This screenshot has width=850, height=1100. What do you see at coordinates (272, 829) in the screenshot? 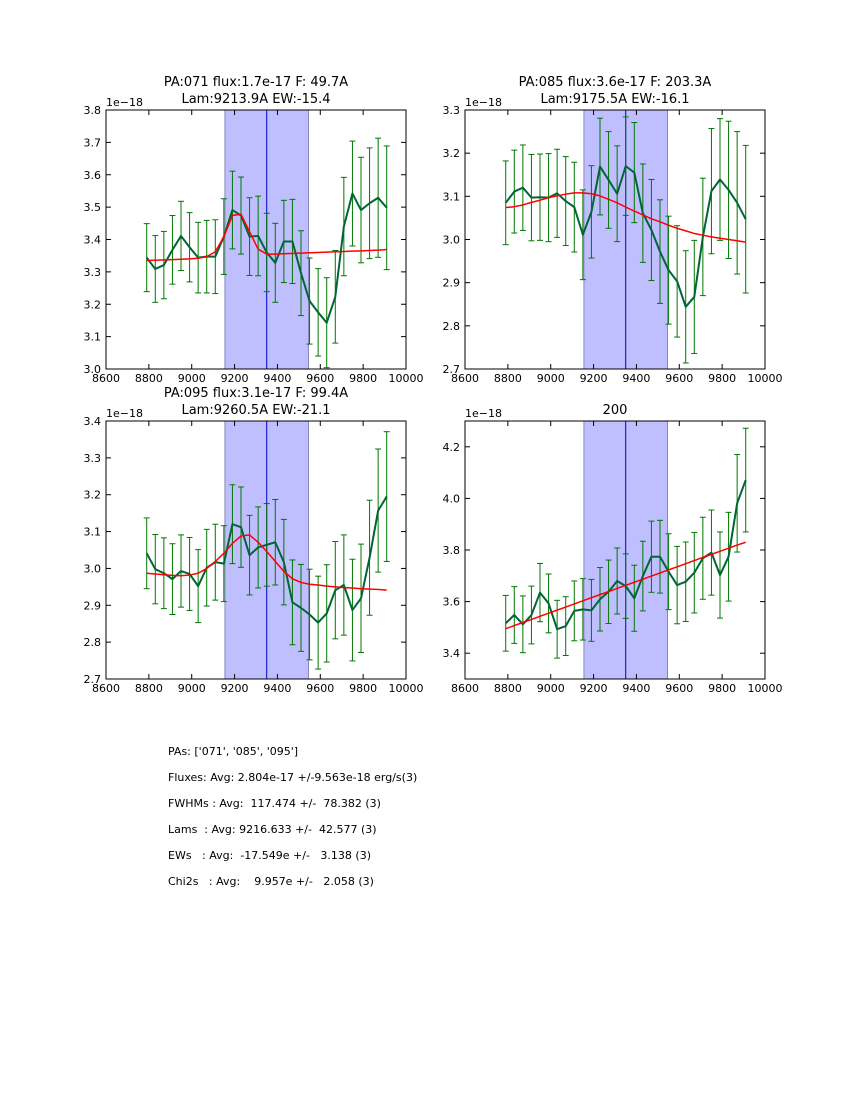
I see `stats-lams: Lams : Avg: 9216.633 +/- 42.577 (3)` at bounding box center [272, 829].